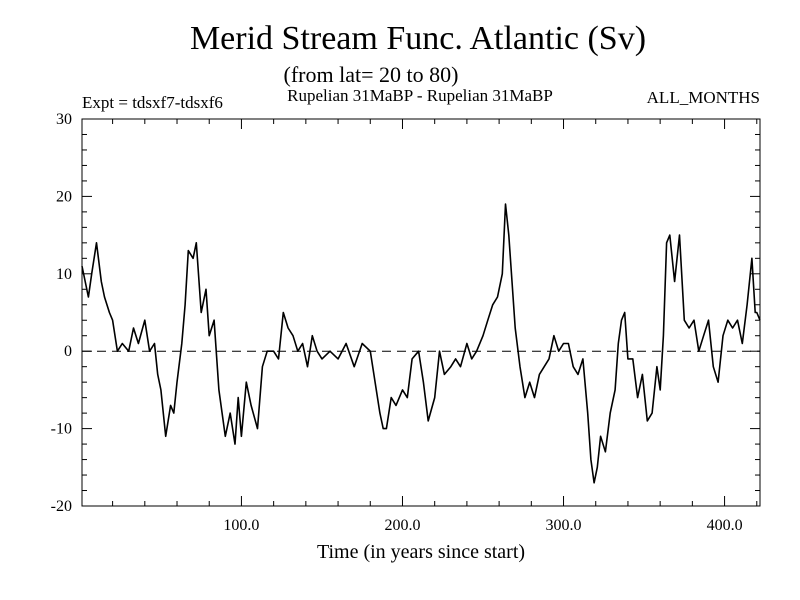  I want to click on y-tick-label: -20, so click(61, 506).